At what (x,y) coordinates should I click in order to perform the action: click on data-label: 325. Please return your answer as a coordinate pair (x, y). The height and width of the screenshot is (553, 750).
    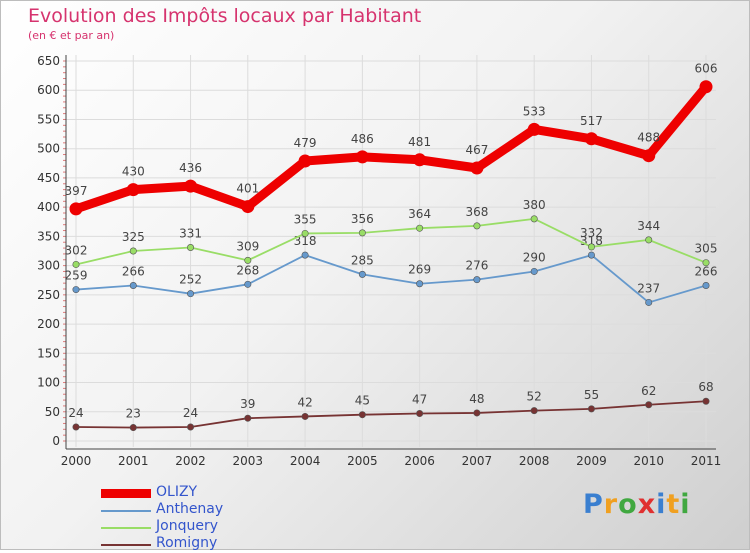
    Looking at the image, I should click on (133, 237).